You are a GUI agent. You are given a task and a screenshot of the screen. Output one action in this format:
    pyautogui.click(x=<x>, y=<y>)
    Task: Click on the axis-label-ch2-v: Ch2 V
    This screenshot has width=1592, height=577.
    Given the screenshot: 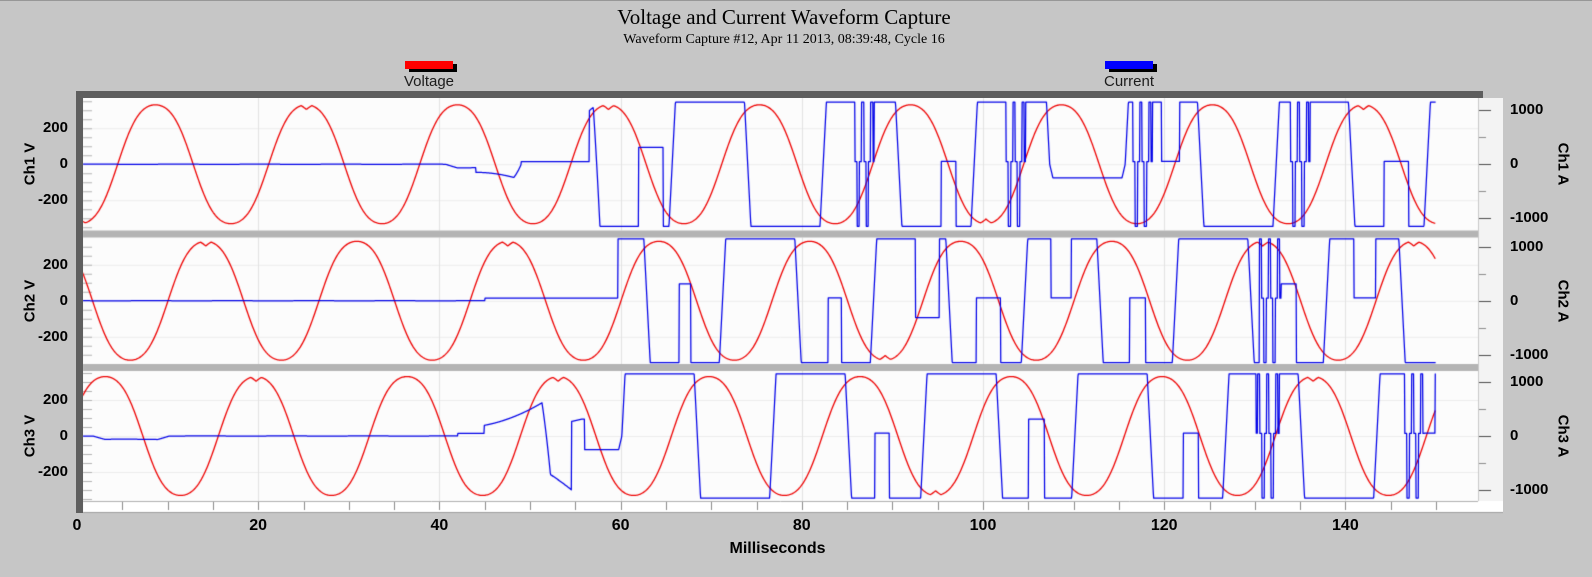 What is the action you would take?
    pyautogui.click(x=30, y=301)
    